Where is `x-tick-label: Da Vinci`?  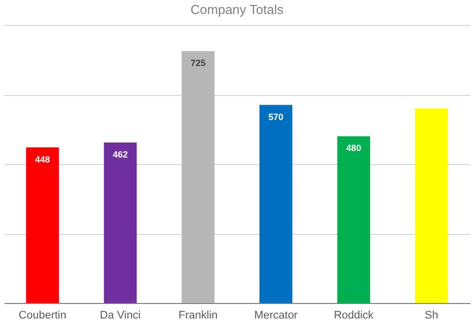 x-tick-label: Da Vinci is located at coordinates (120, 316).